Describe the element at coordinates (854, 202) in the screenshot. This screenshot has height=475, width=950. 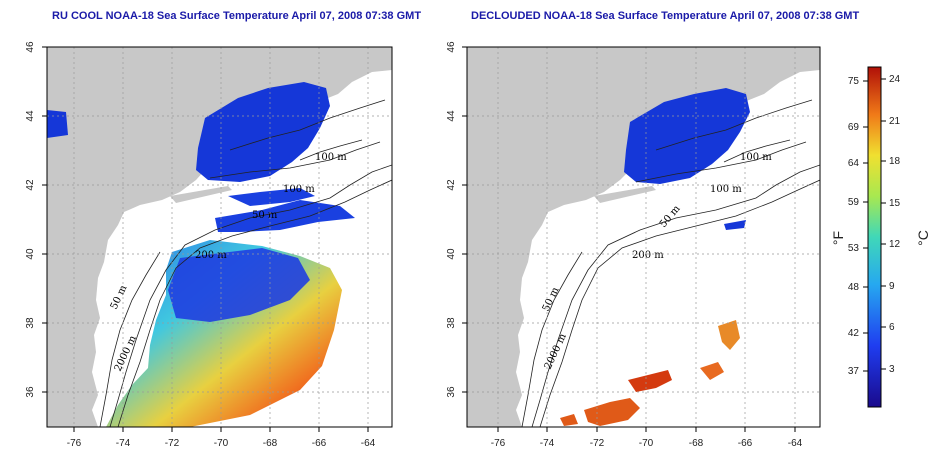
I see `fahrenheit-tick-label: 59` at that location.